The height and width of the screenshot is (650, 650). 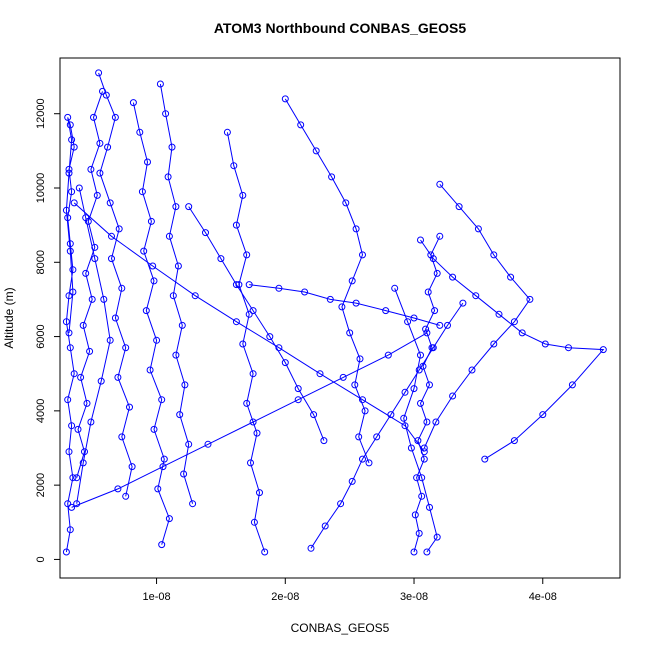 What do you see at coordinates (156, 597) in the screenshot?
I see `x-tick-label: 1e-08` at bounding box center [156, 597].